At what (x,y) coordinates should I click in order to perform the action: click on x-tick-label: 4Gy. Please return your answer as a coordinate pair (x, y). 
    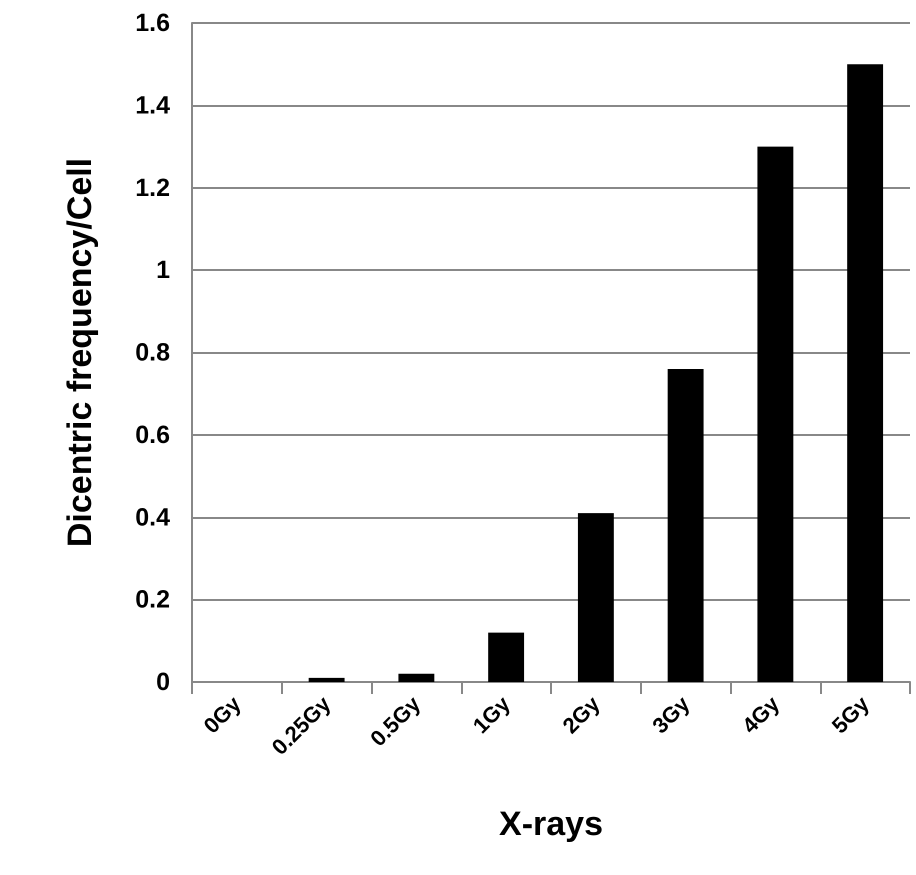
    Looking at the image, I should click on (761, 714).